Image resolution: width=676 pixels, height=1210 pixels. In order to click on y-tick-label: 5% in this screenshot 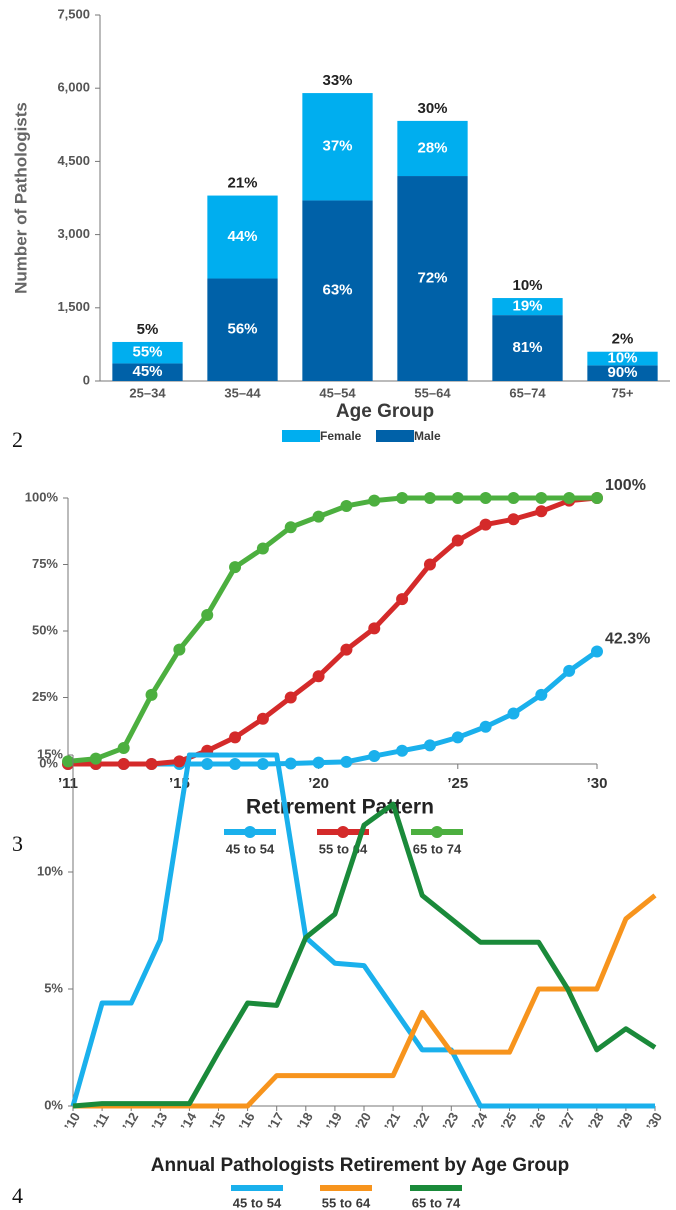, I will do `click(53, 987)`.